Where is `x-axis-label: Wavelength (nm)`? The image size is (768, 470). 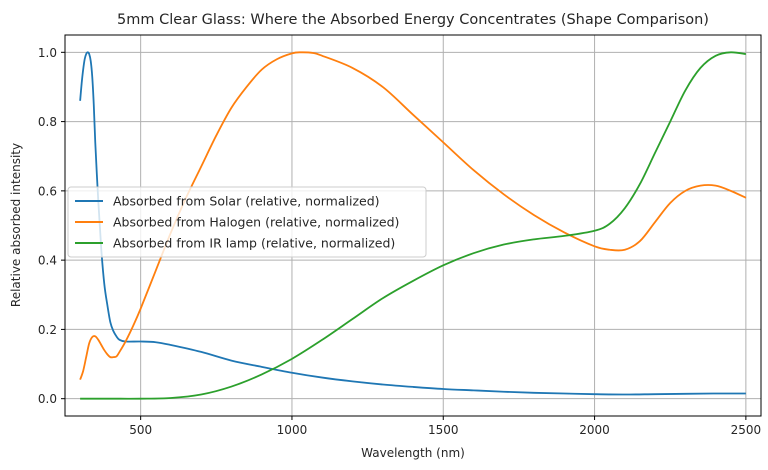 x-axis-label: Wavelength (nm) is located at coordinates (413, 453).